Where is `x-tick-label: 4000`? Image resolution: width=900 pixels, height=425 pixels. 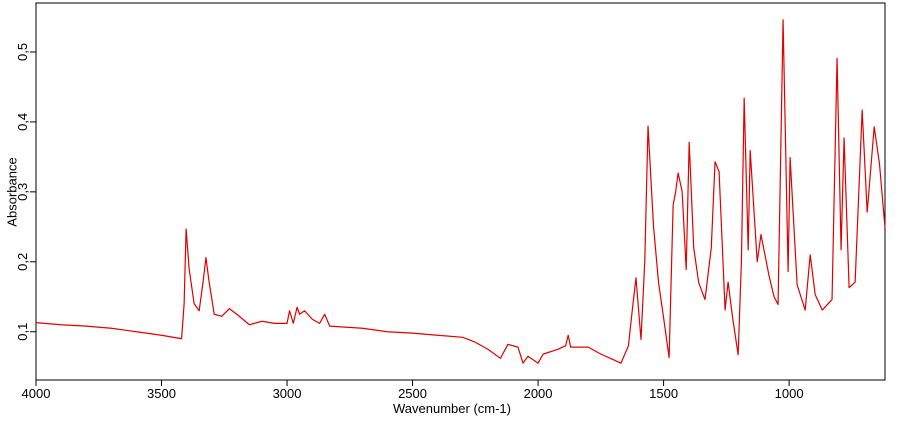 x-tick-label: 4000 is located at coordinates (36, 393).